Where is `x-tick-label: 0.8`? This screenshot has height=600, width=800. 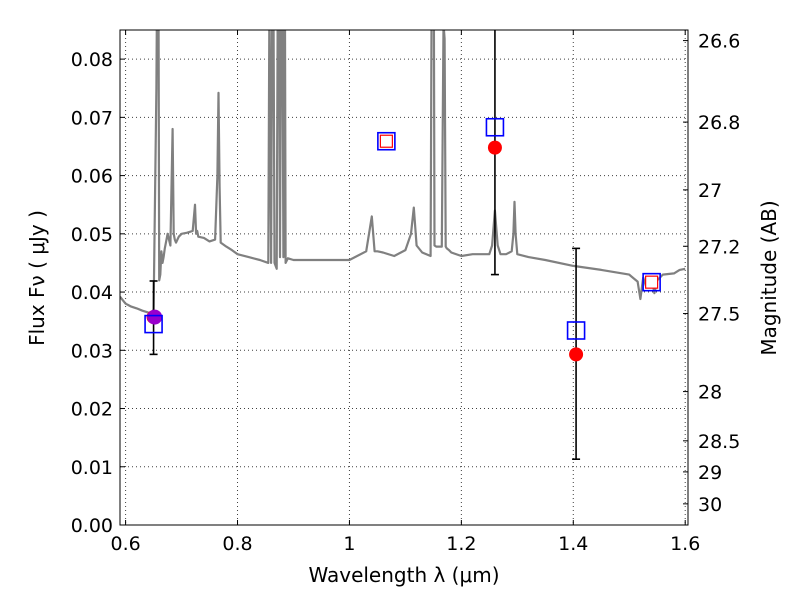 x-tick-label: 0.8 is located at coordinates (237, 544).